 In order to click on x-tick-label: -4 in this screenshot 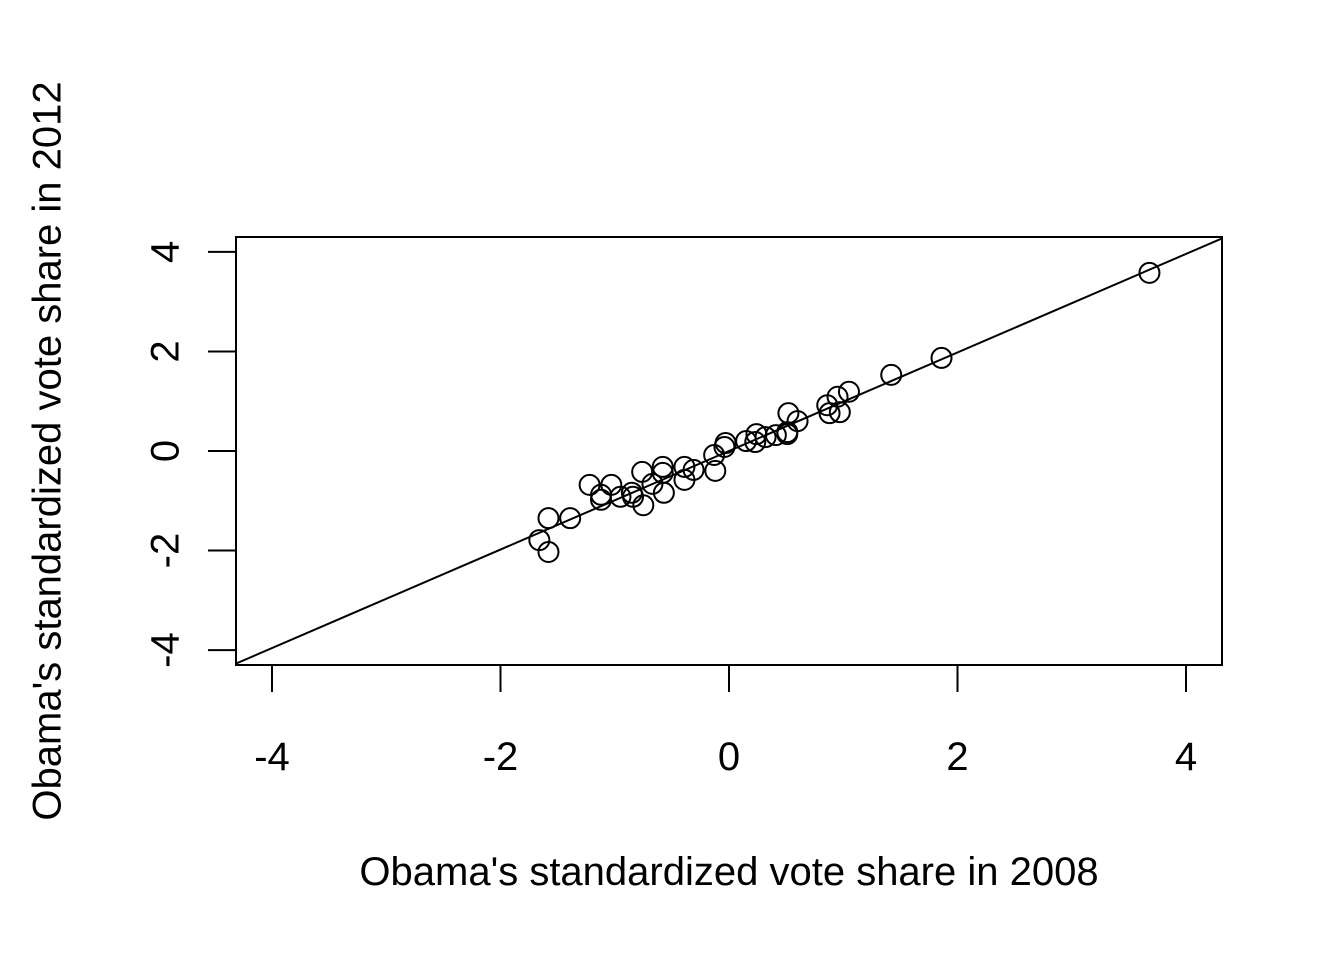, I will do `click(272, 757)`.